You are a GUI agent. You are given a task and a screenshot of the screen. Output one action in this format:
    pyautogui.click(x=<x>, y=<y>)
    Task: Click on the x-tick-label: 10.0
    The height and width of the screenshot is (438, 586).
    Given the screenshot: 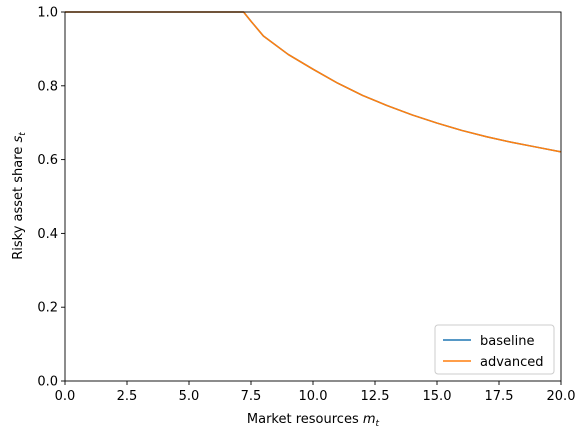 What is the action you would take?
    pyautogui.click(x=313, y=396)
    